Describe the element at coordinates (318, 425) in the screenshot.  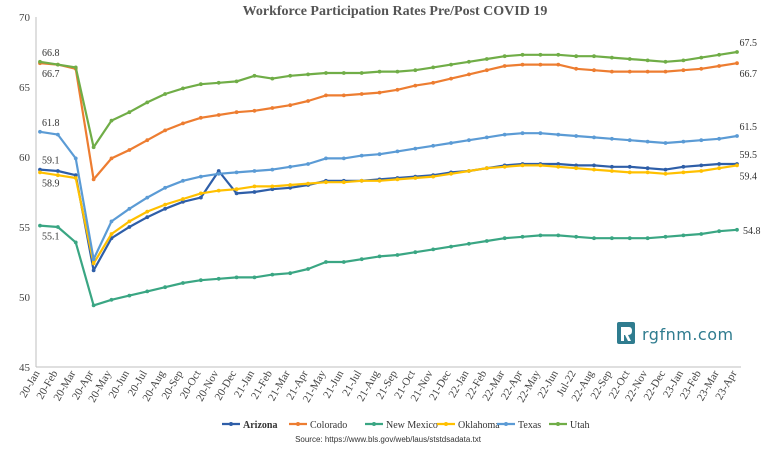
I see `legend-item: Colorado` at that location.